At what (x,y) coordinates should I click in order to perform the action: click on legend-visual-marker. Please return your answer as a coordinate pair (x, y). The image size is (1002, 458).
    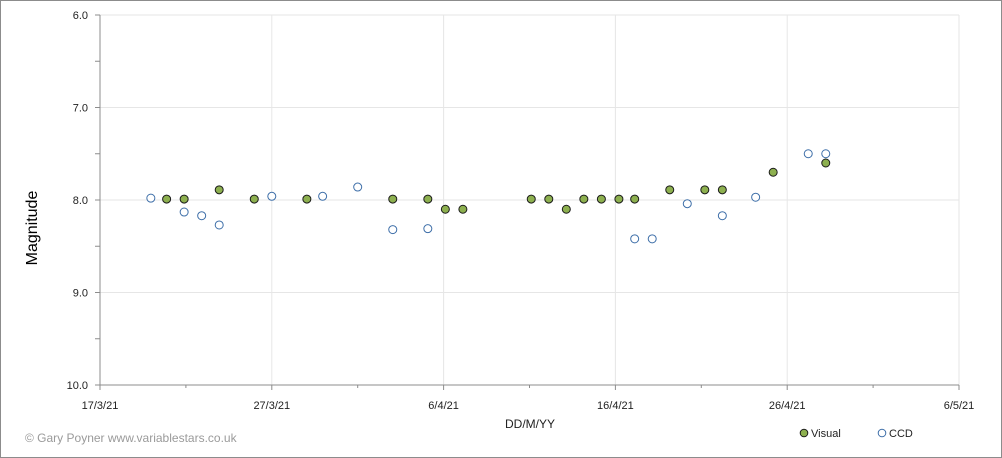
    Looking at the image, I should click on (804, 433).